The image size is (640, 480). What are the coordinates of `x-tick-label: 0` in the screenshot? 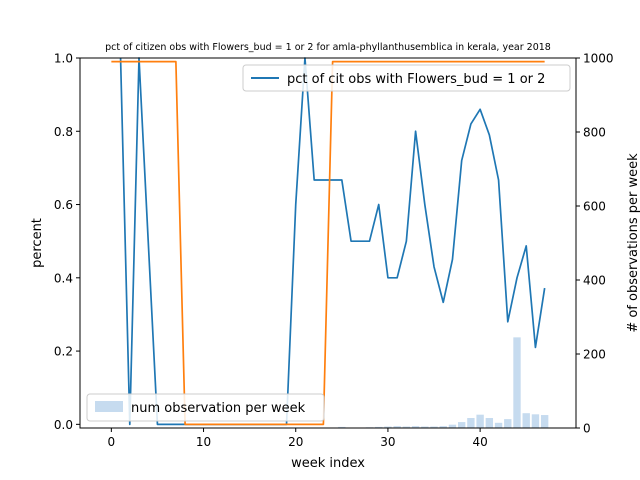 It's located at (112, 442).